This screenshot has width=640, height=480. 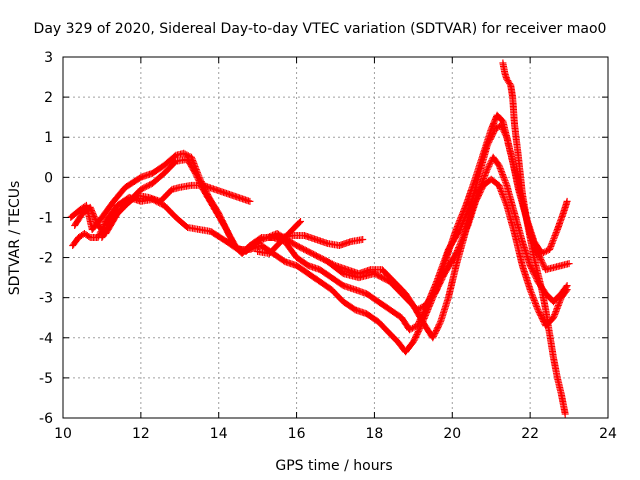 I want to click on y-tick-label: -3, so click(x=46, y=299).